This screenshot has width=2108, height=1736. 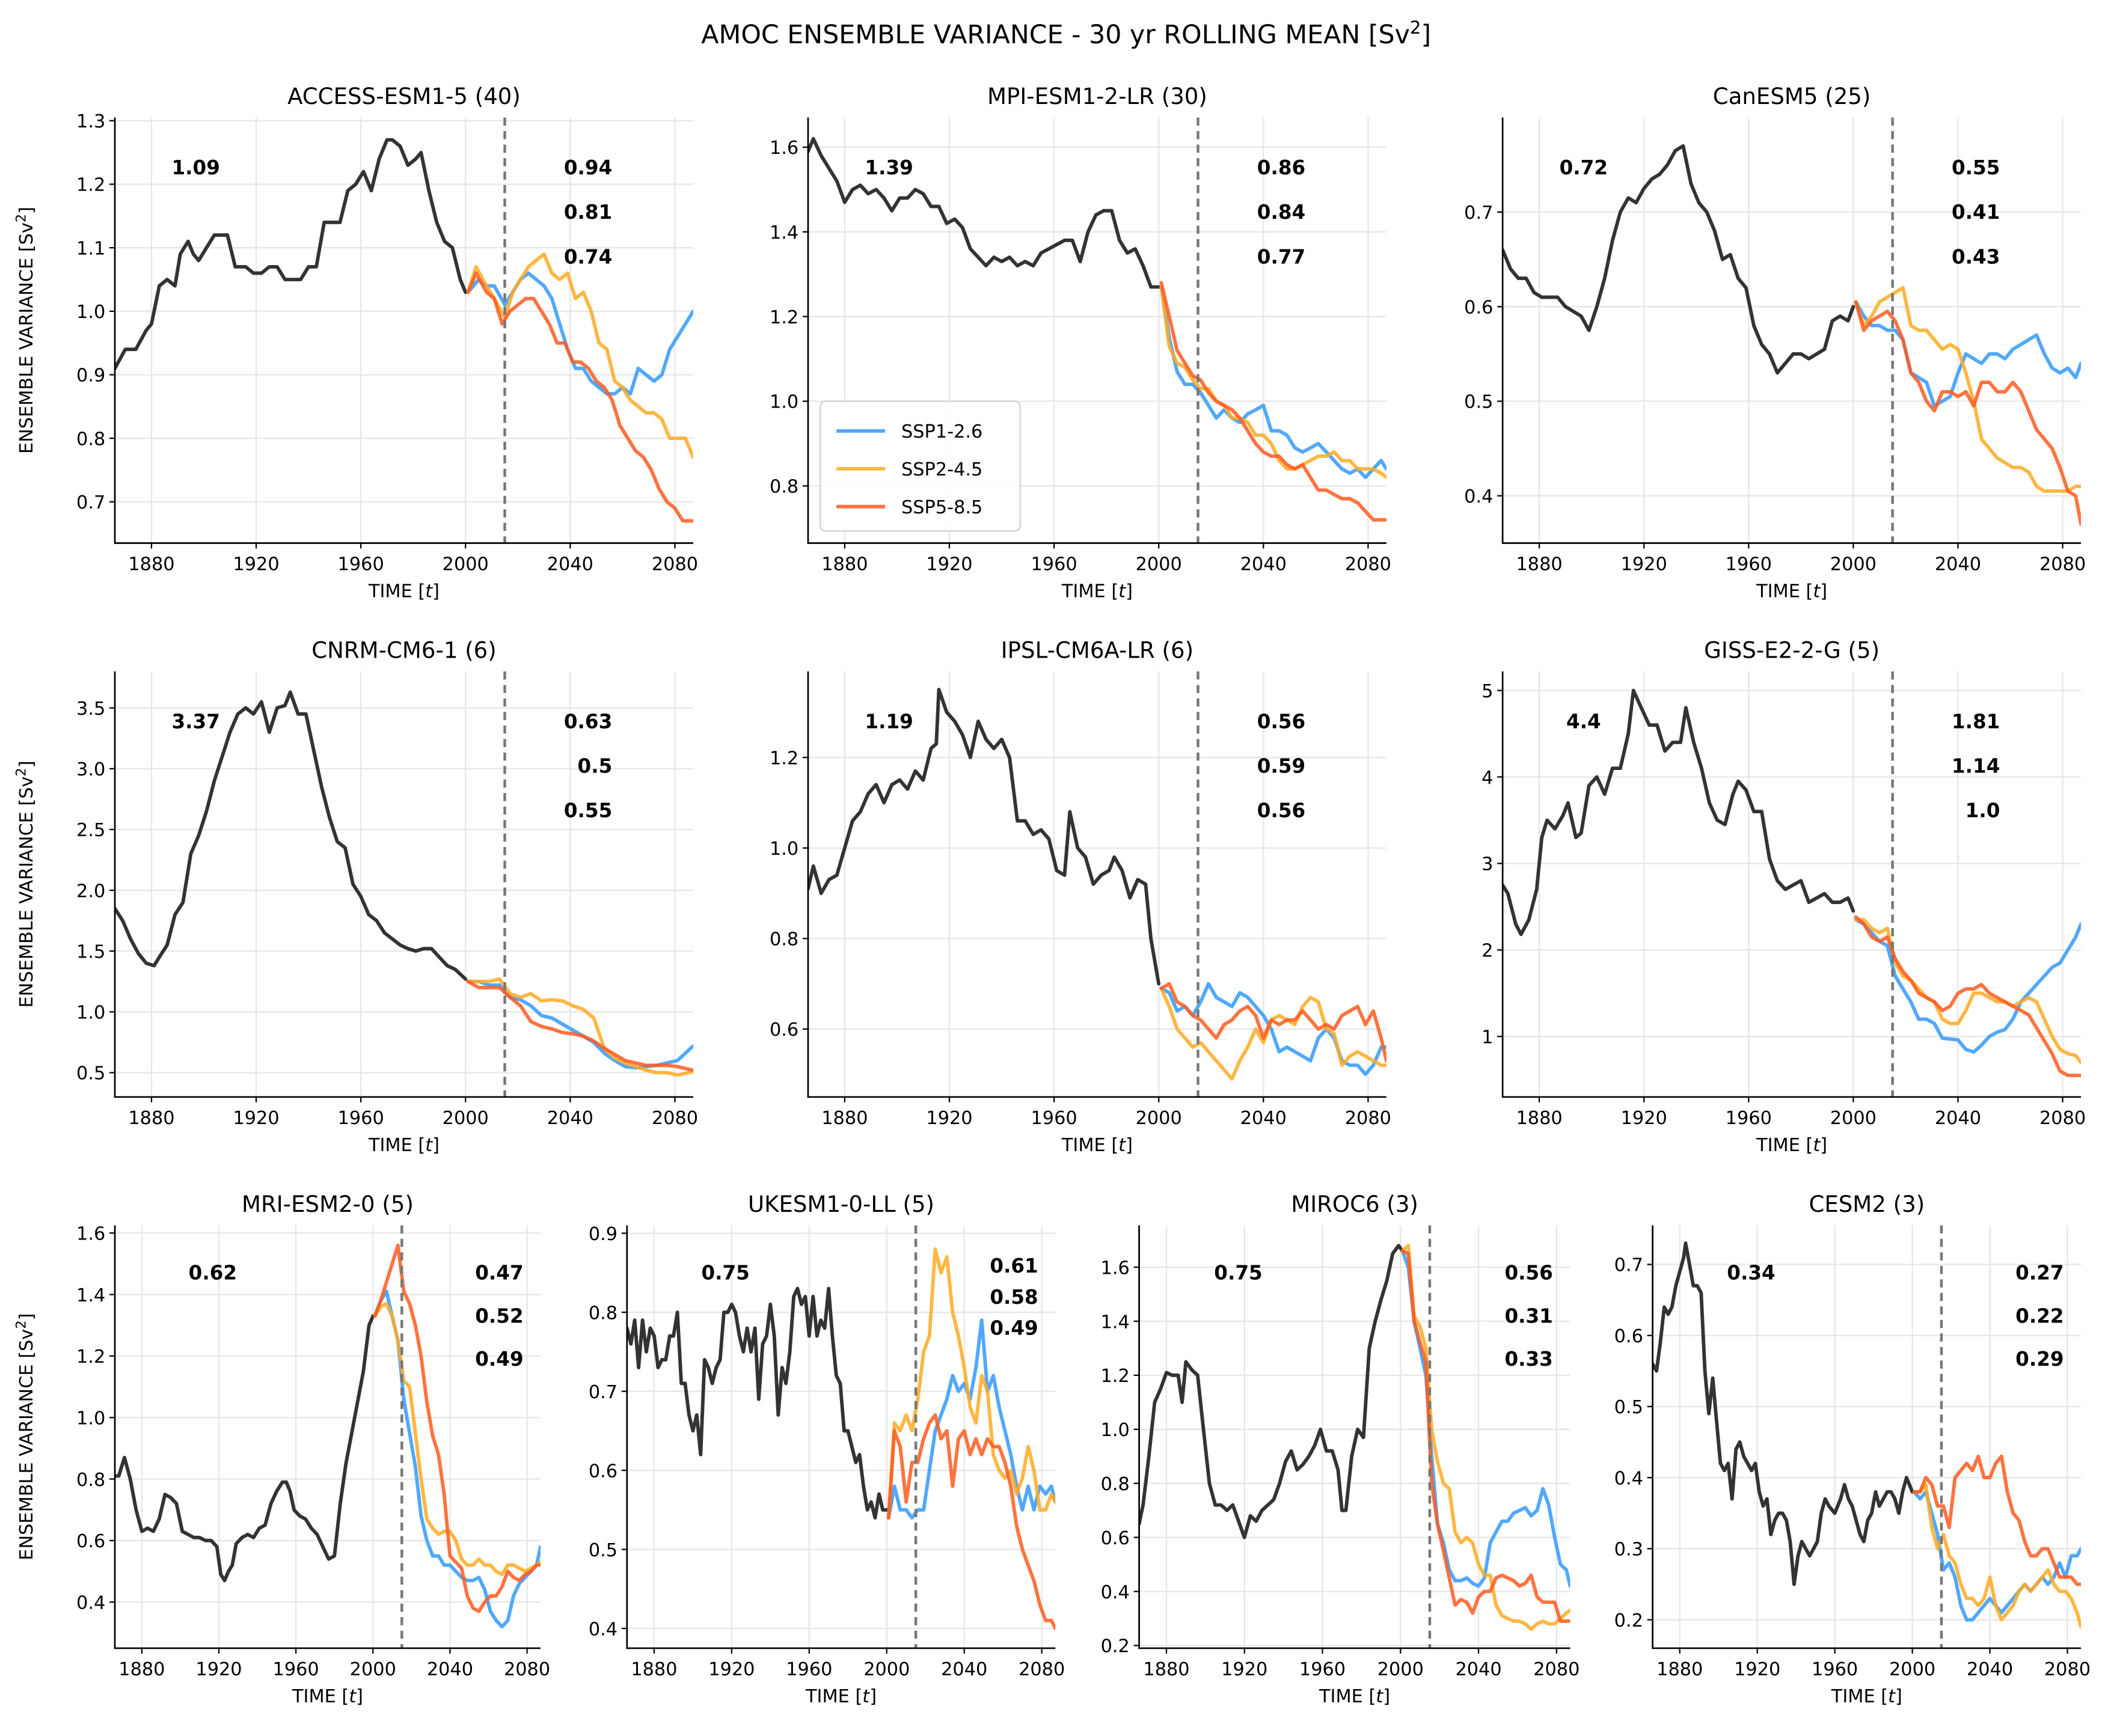 What do you see at coordinates (1976, 213) in the screenshot?
I see `annotation-ssp2-45: 0.41` at bounding box center [1976, 213].